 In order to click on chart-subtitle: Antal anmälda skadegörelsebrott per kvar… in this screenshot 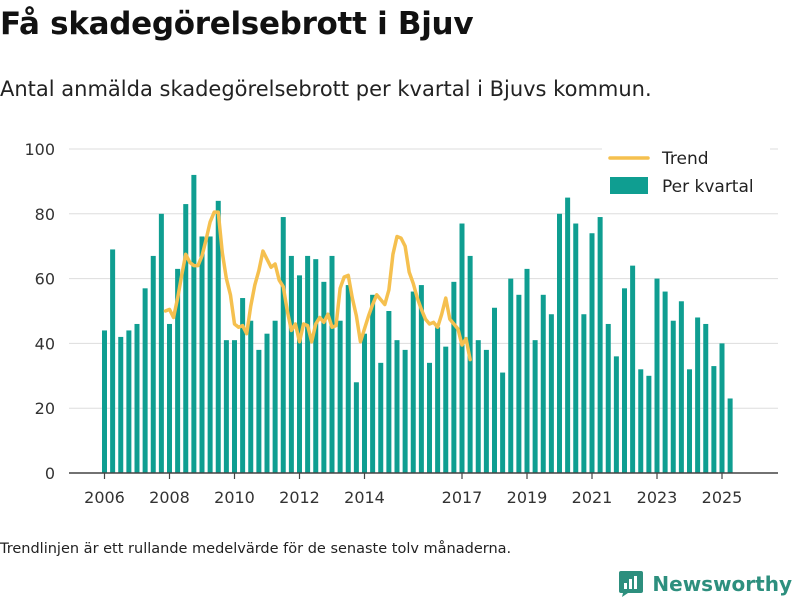, I will do `click(326, 89)`.